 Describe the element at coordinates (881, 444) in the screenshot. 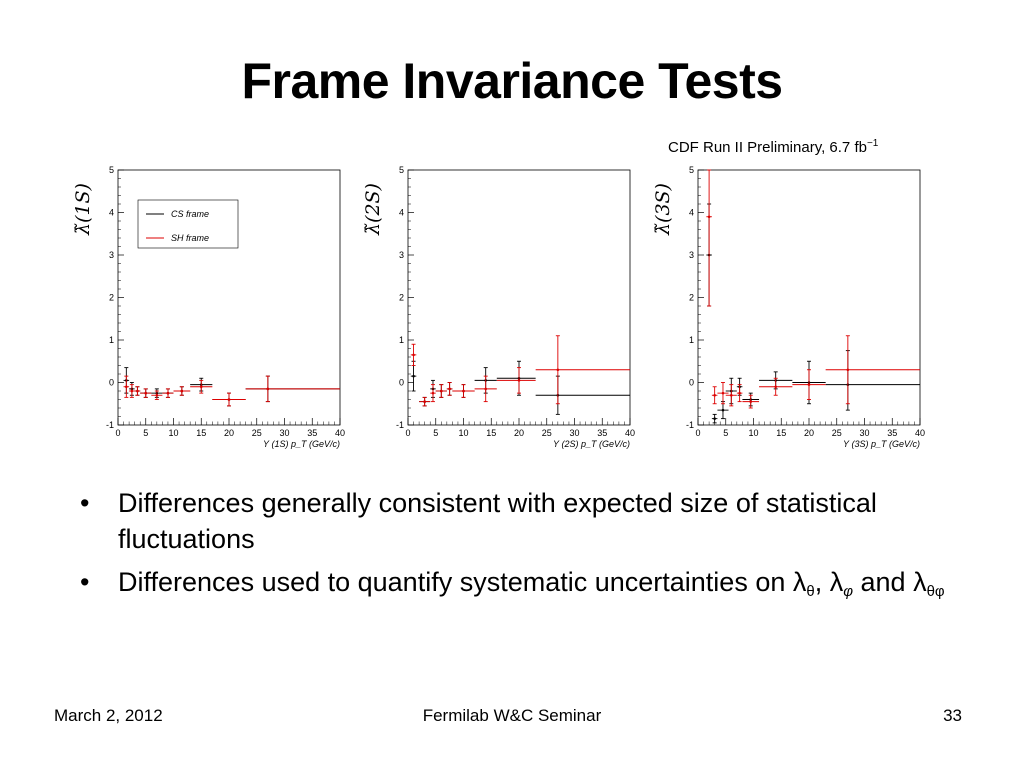

I see `x-axis-label: Υ (3S) p_T (GeV/c)` at that location.